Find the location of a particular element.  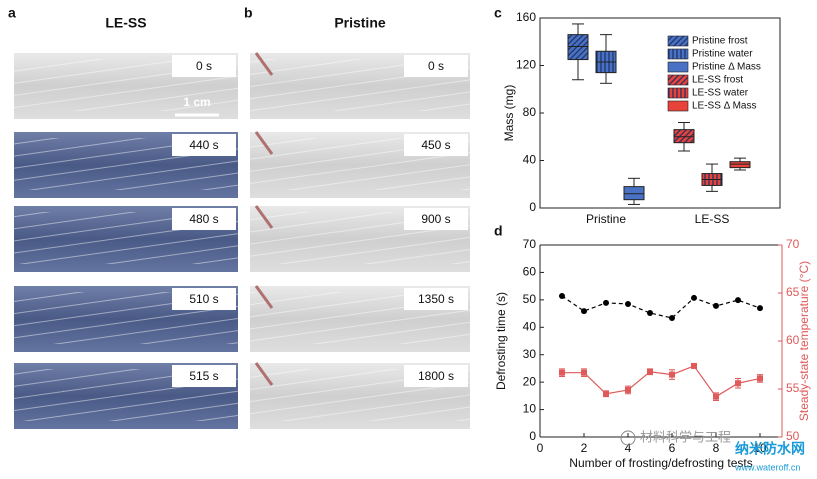

y2-tick-label: 60 is located at coordinates (793, 340).